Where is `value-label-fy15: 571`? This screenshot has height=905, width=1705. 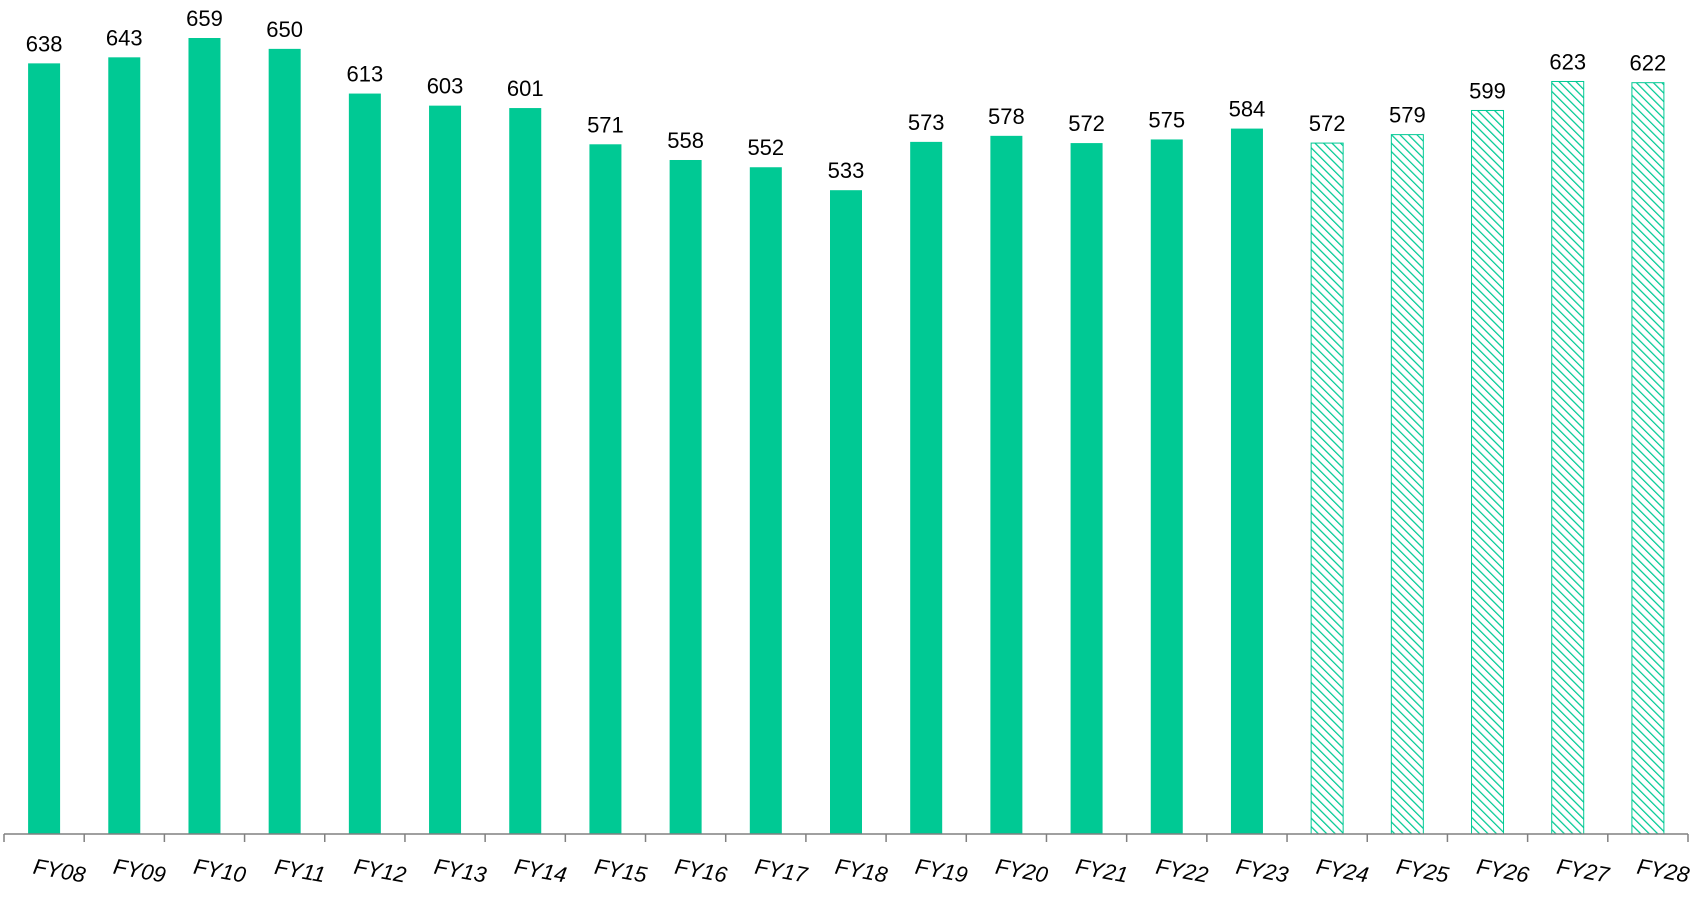
value-label-fy15: 571 is located at coordinates (605, 124).